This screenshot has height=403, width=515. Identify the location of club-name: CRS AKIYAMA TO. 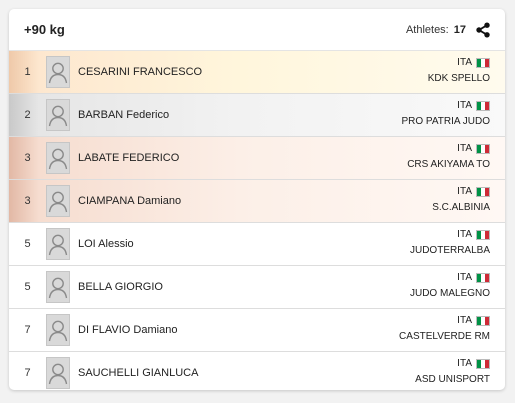
(448, 164).